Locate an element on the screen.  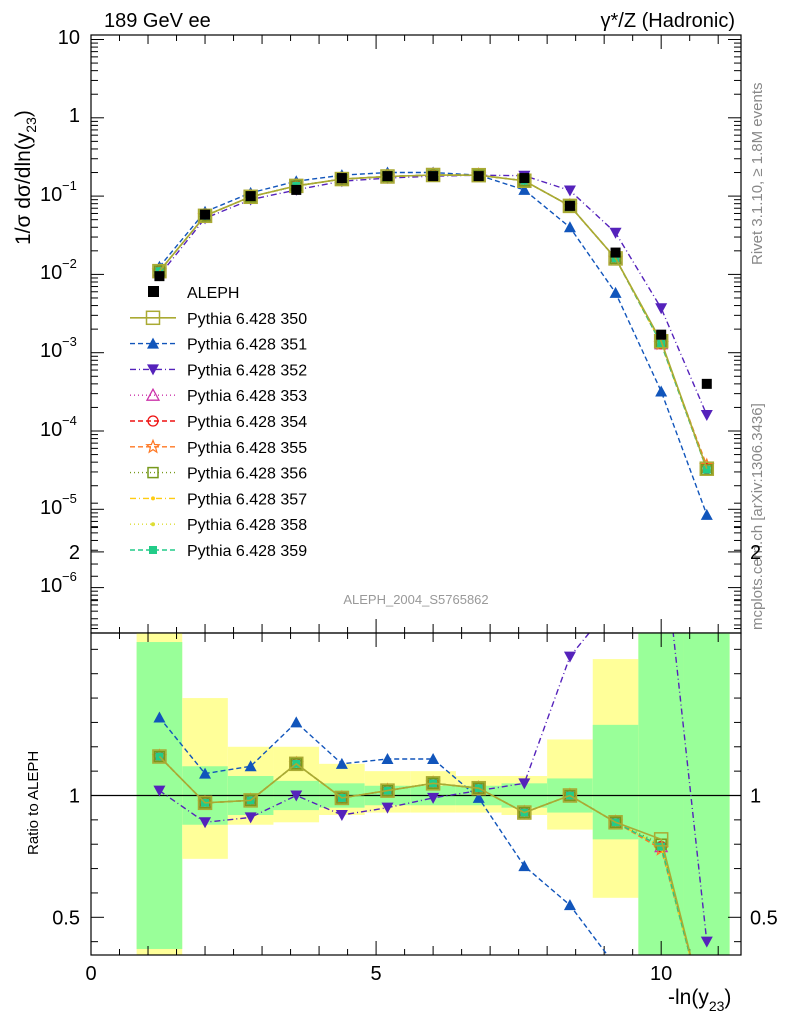
ratio-y-axis-label: Ratio to ALEPH is located at coordinates (33, 803).